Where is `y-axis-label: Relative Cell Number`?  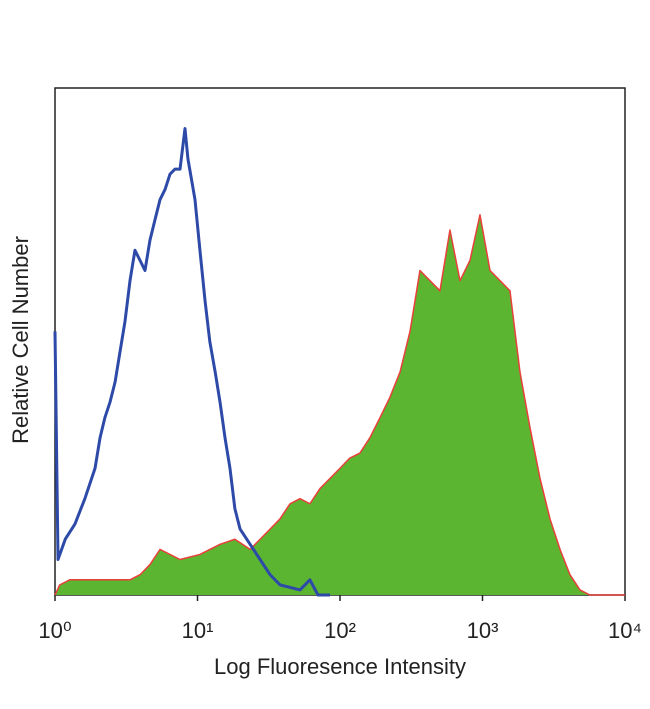 y-axis-label: Relative Cell Number is located at coordinates (20, 340).